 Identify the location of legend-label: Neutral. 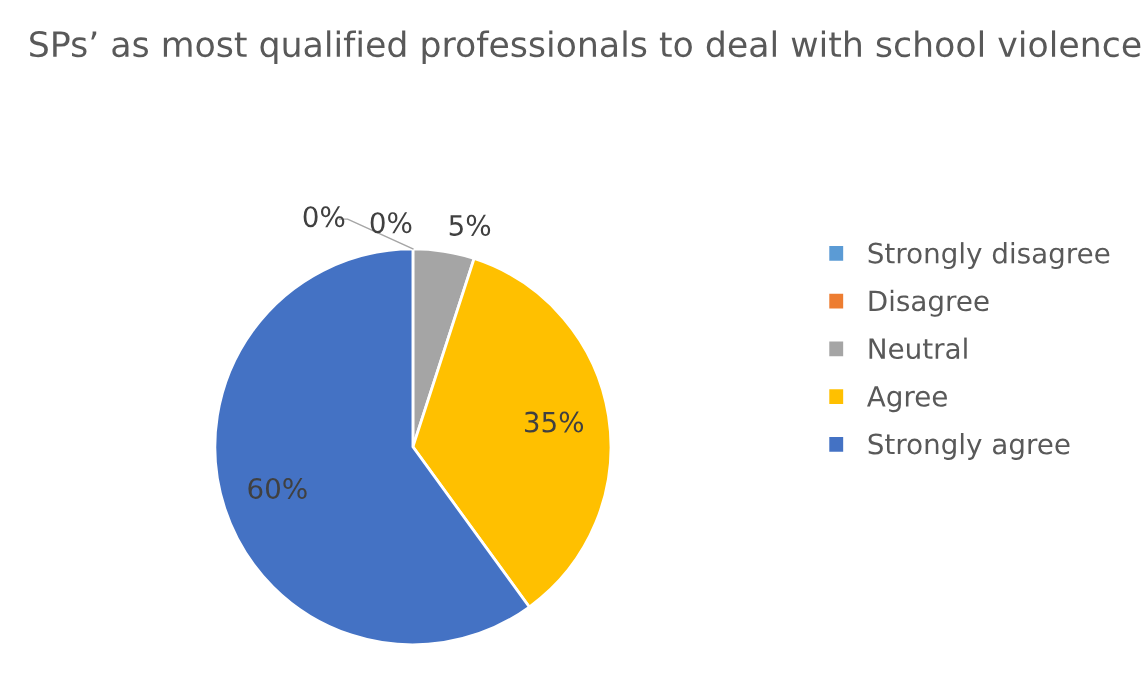
(918, 348).